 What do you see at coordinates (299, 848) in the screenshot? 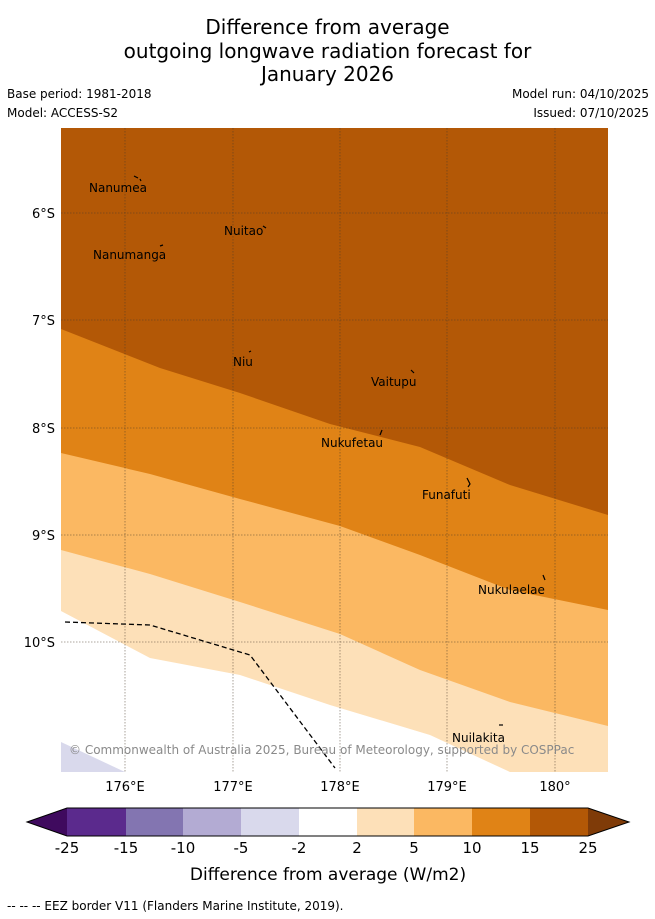
I see `colorbar-tick: -2` at bounding box center [299, 848].